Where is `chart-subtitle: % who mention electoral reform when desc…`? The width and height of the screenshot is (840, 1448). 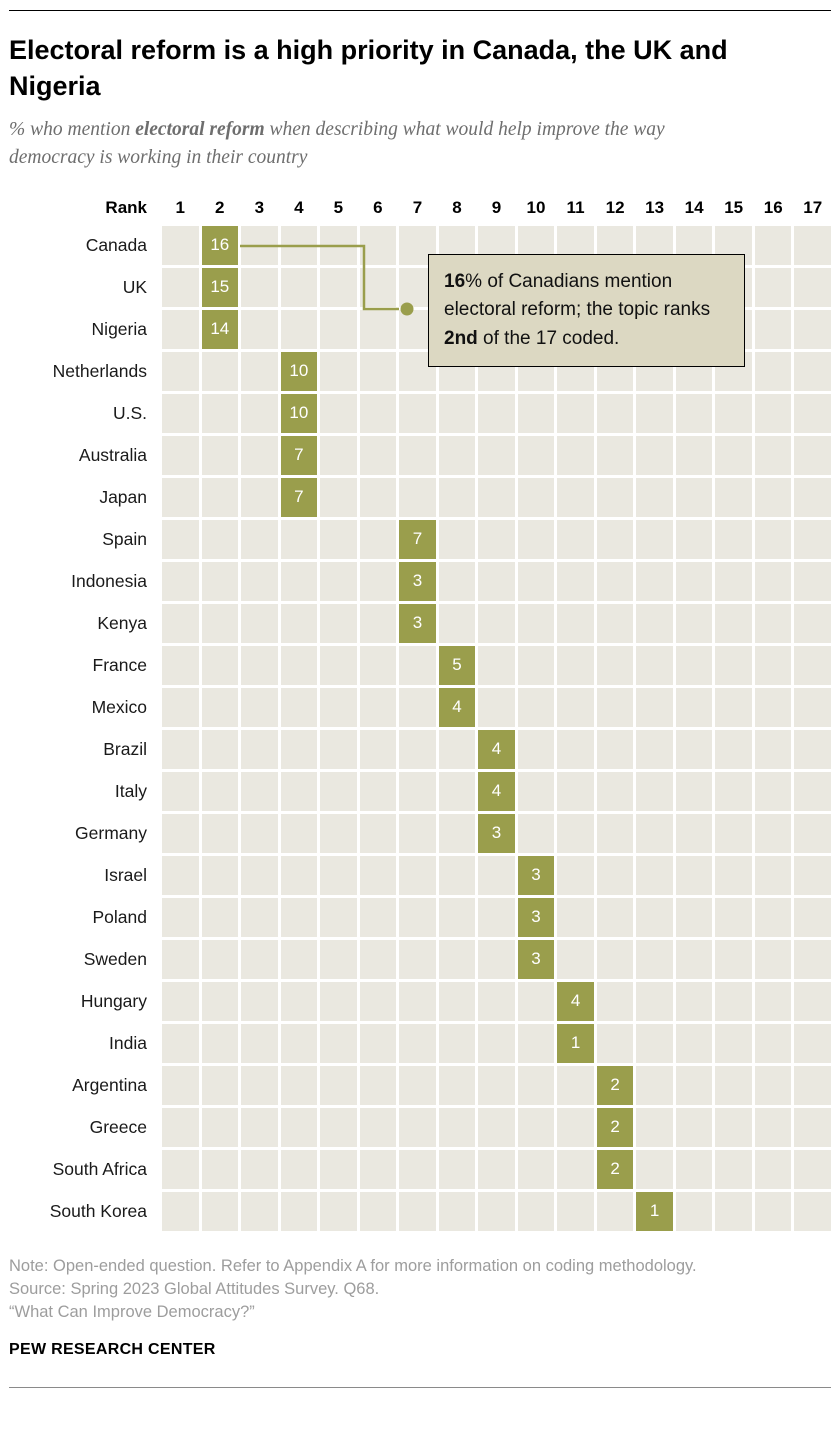
chart-subtitle: % who mention electoral reform when desc… is located at coordinates (354, 143).